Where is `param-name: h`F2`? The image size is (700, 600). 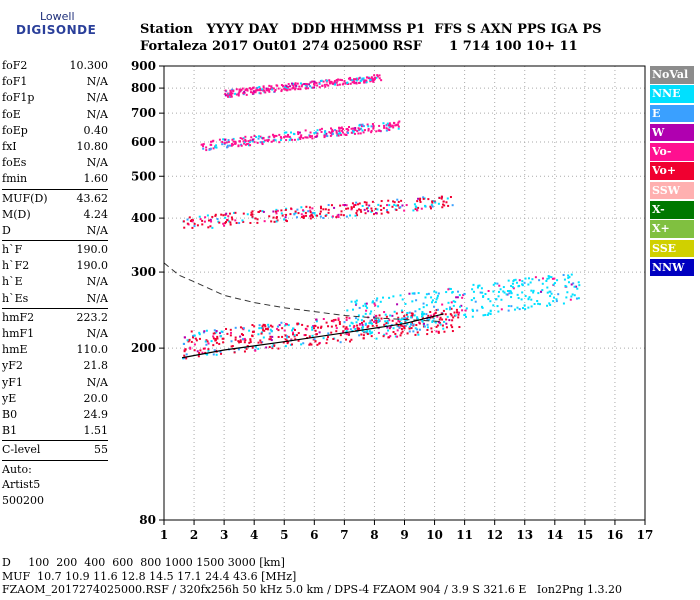
param-name: h`F2 is located at coordinates (16, 266).